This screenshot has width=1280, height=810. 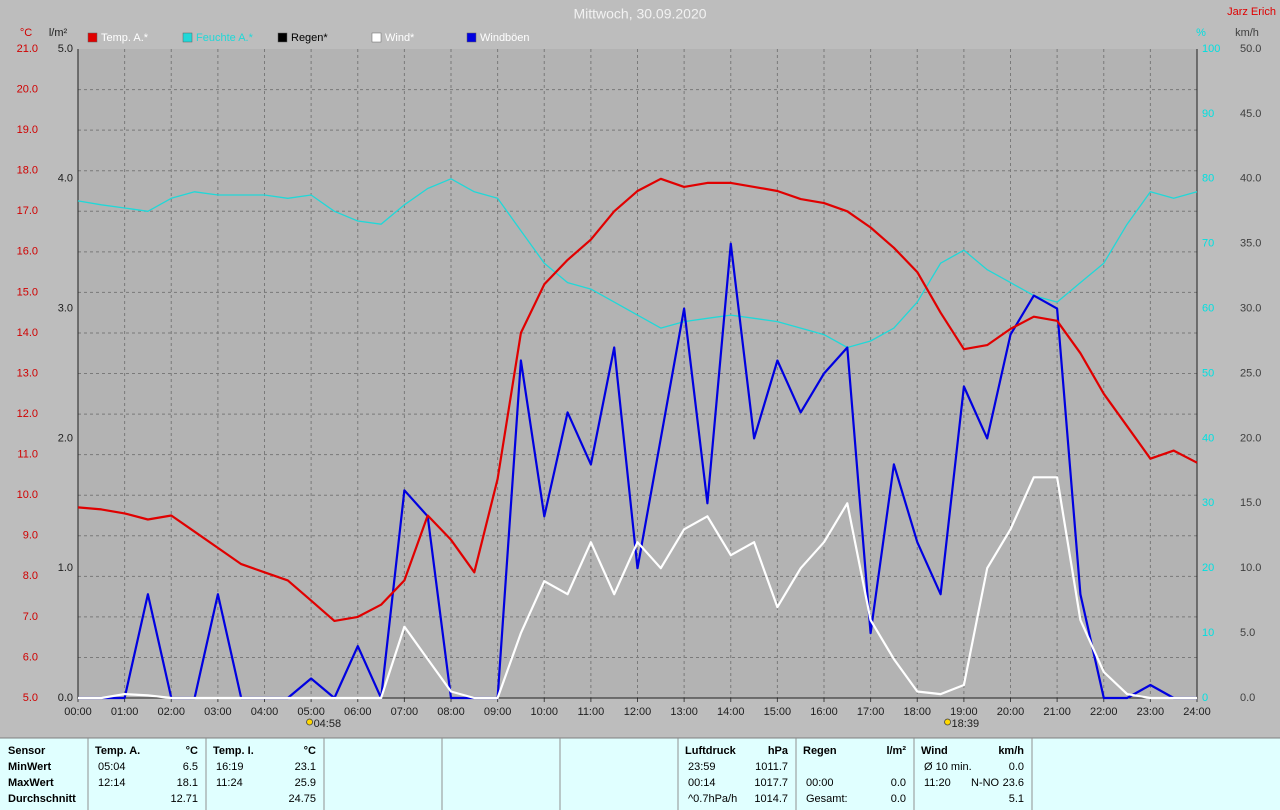 I want to click on y-tick-label: 40.0, so click(x=1250, y=179).